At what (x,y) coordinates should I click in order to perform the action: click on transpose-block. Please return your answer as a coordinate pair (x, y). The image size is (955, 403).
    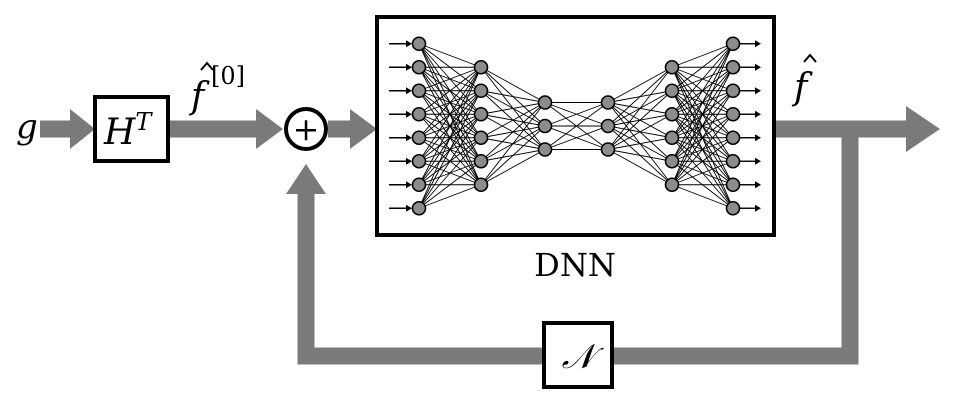
    Looking at the image, I should click on (131, 129).